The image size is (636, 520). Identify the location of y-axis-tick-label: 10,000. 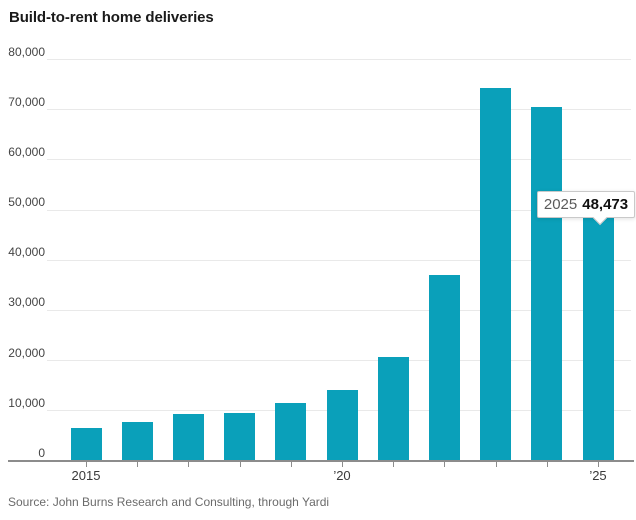
(26, 402).